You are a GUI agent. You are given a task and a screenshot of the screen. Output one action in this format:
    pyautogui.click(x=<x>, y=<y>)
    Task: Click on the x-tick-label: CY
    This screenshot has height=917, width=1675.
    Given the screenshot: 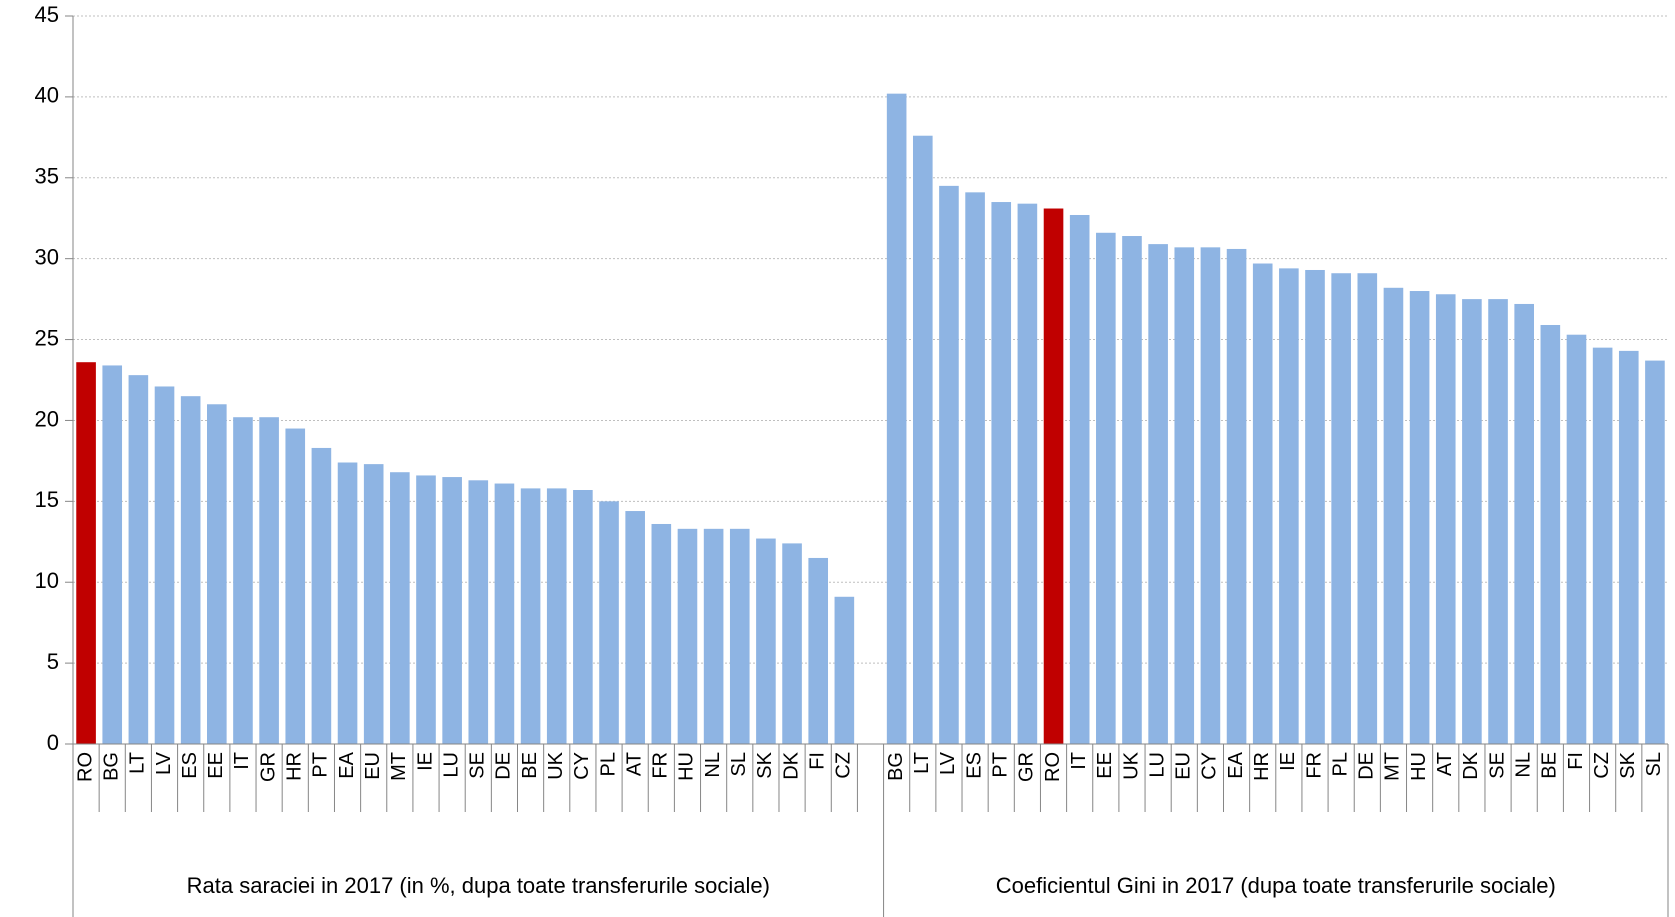 What is the action you would take?
    pyautogui.click(x=1210, y=766)
    